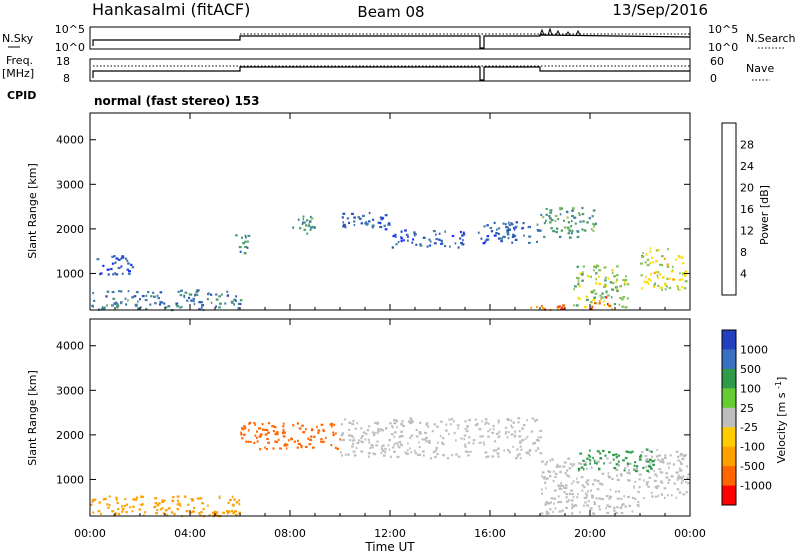  What do you see at coordinates (490, 533) in the screenshot?
I see `x-tick-label: 16:00` at bounding box center [490, 533].